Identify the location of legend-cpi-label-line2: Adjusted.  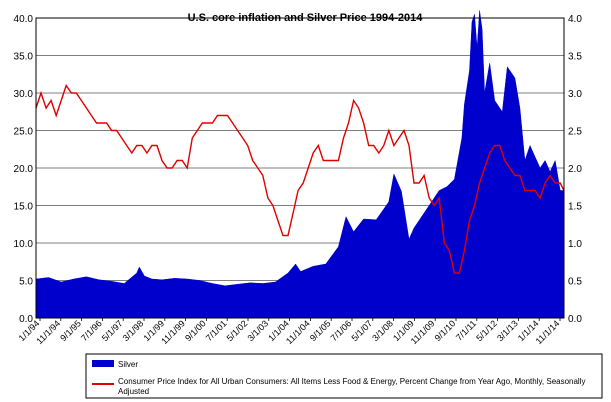
(133, 391).